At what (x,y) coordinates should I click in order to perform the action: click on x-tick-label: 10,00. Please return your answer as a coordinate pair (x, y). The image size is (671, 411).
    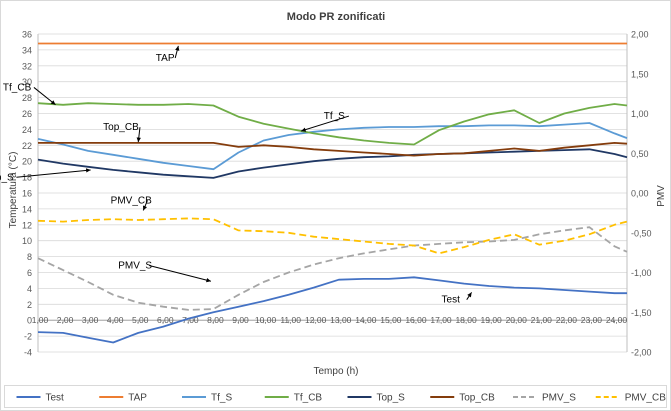
    Looking at the image, I should click on (266, 320).